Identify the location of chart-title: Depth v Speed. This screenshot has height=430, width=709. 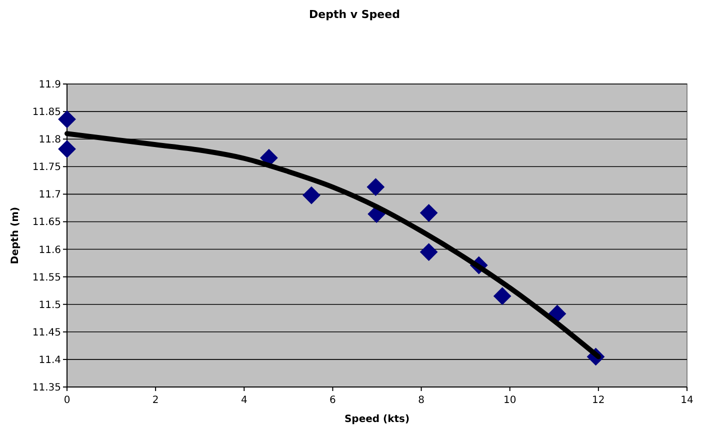
(354, 14).